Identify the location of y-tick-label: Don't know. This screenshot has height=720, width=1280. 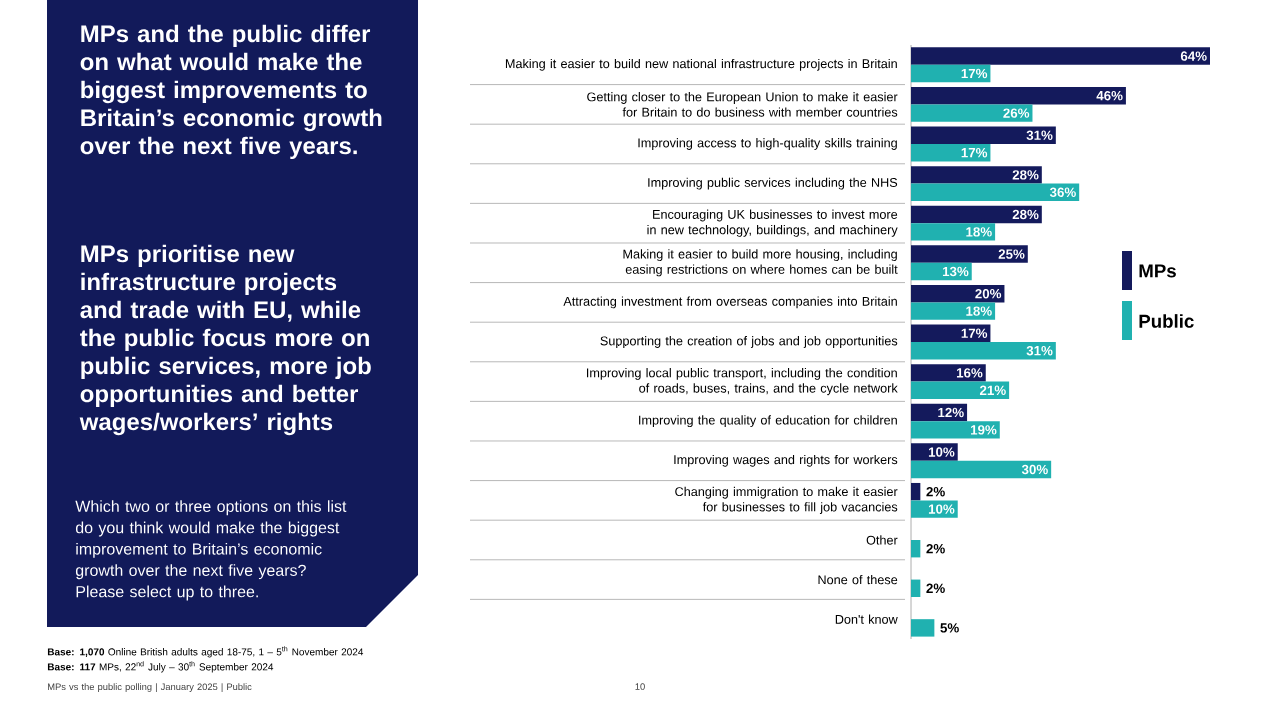
(866, 619).